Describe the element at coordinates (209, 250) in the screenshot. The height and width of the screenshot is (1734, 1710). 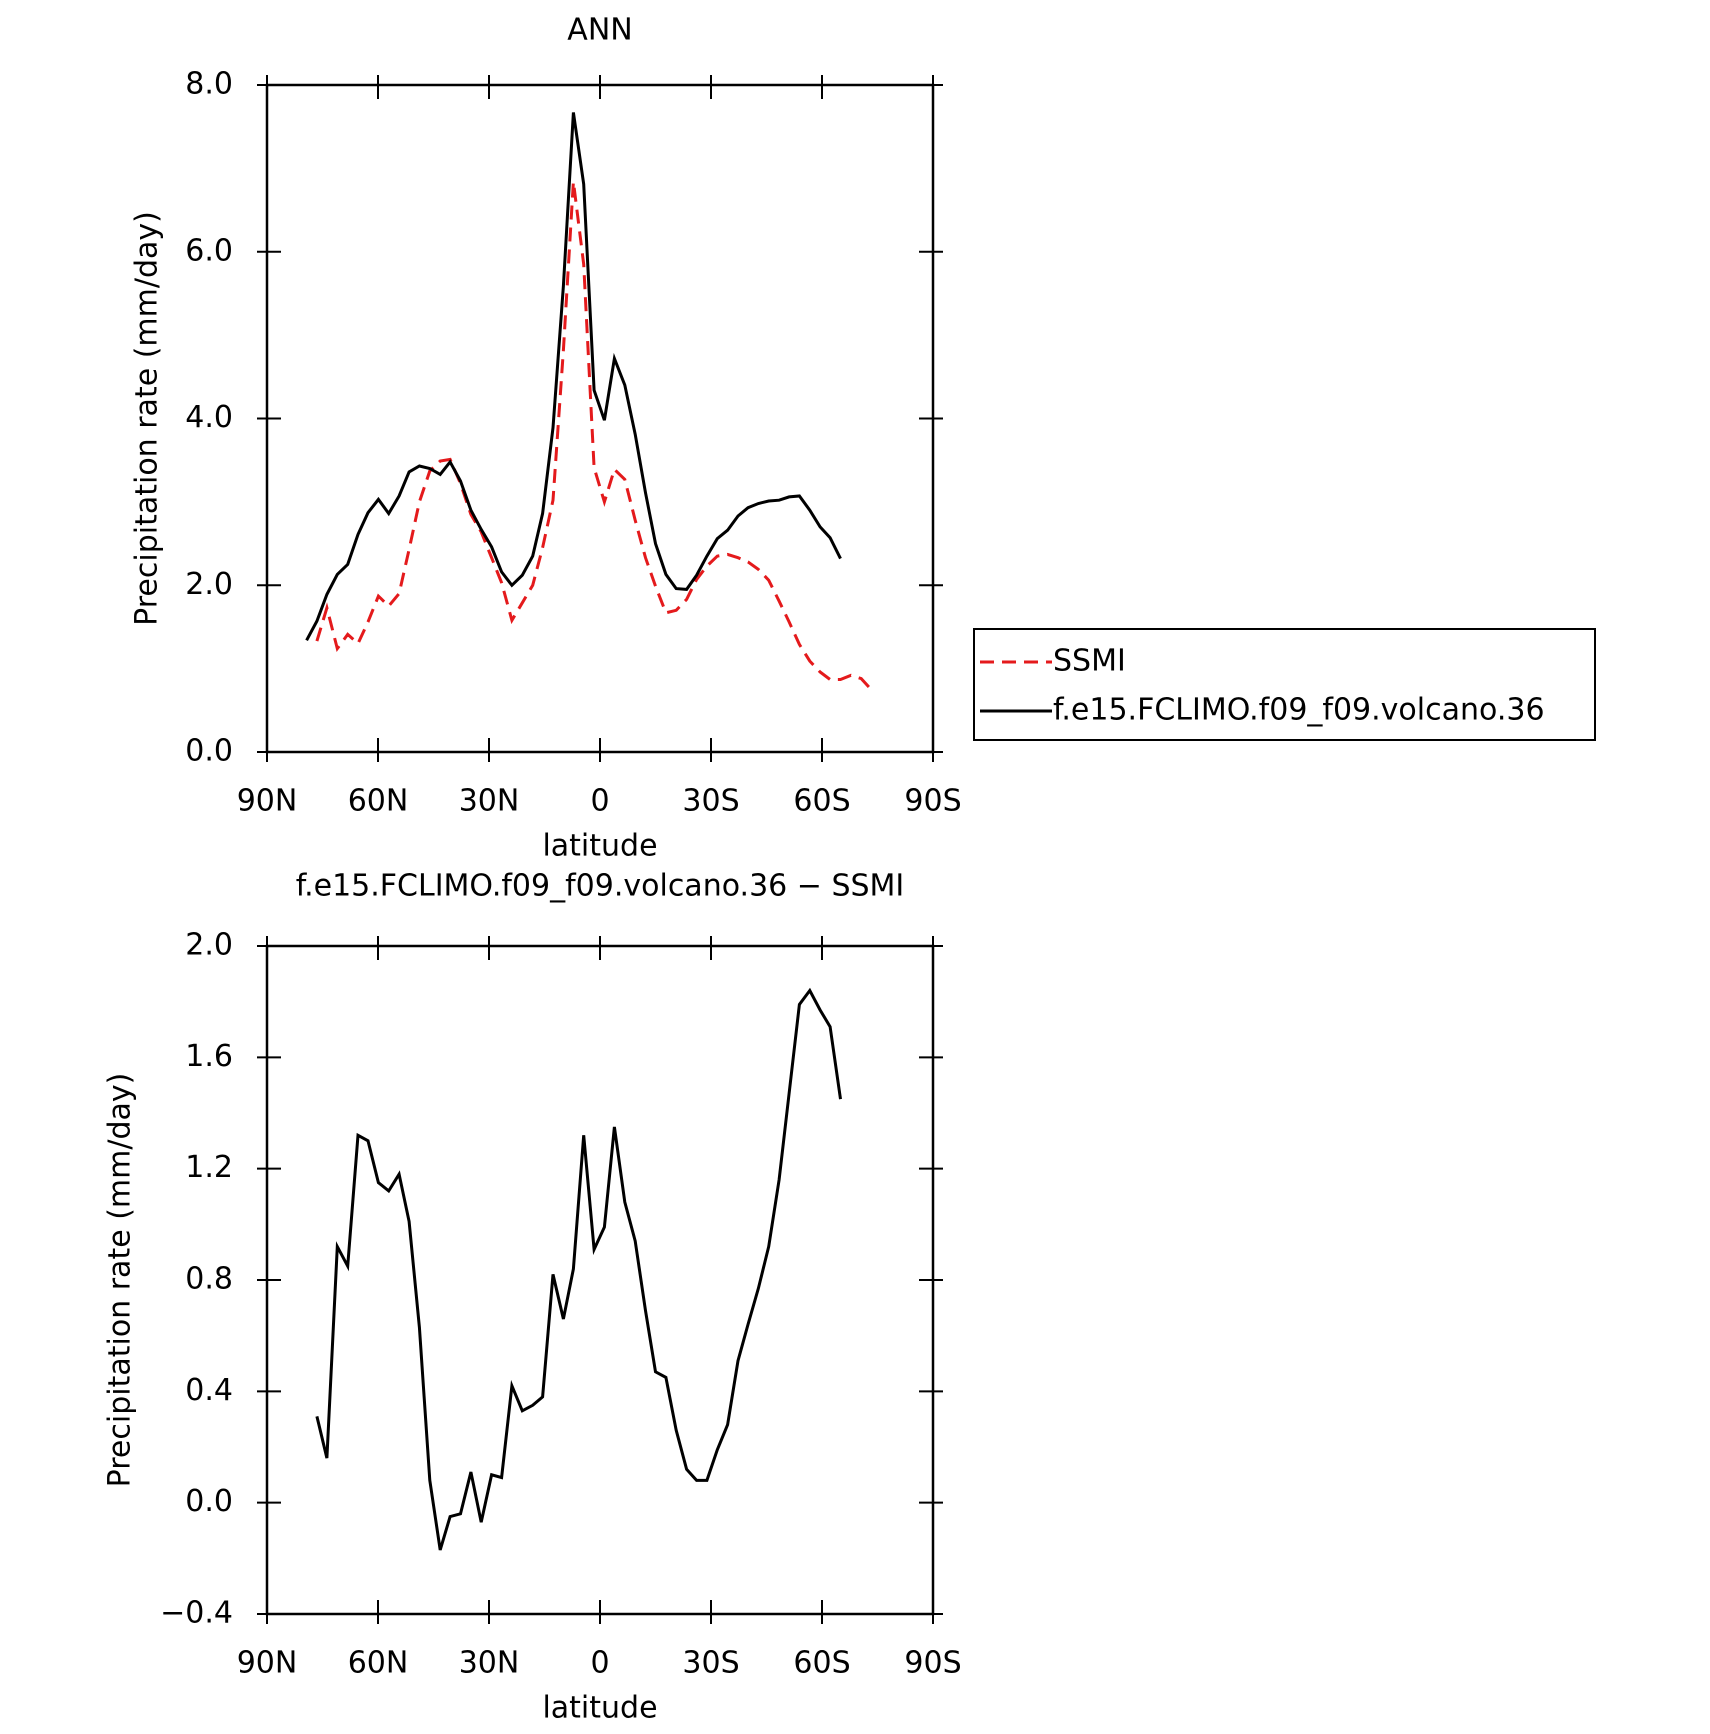
I see `y-tick-label: 6.0` at that location.